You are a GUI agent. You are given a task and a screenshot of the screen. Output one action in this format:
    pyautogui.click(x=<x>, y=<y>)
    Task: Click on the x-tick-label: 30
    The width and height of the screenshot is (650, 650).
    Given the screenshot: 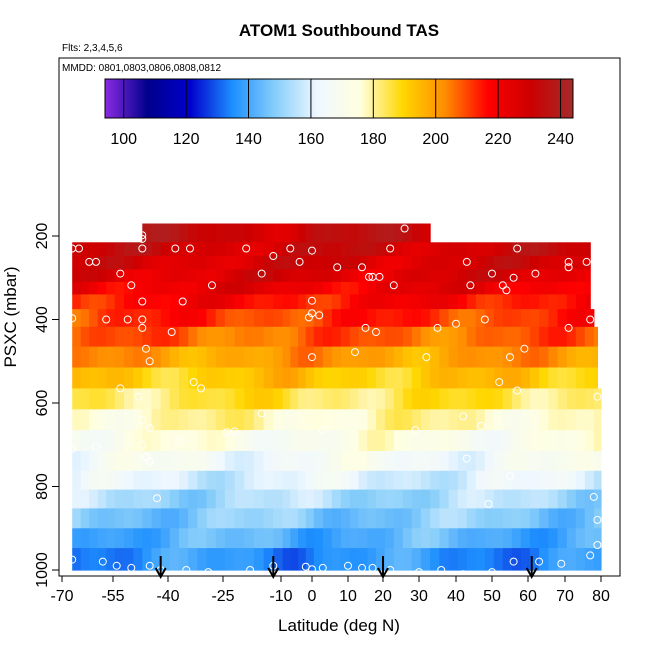 What is the action you would take?
    pyautogui.click(x=419, y=596)
    